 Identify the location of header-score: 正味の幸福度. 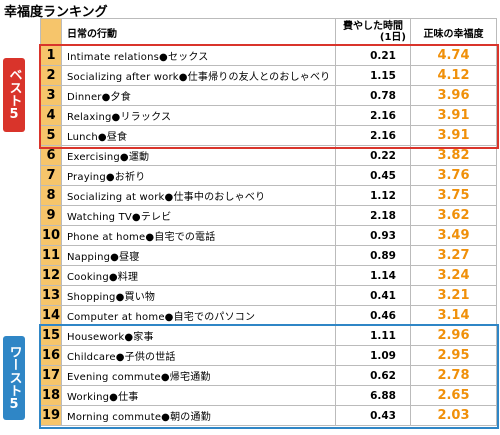
(453, 32).